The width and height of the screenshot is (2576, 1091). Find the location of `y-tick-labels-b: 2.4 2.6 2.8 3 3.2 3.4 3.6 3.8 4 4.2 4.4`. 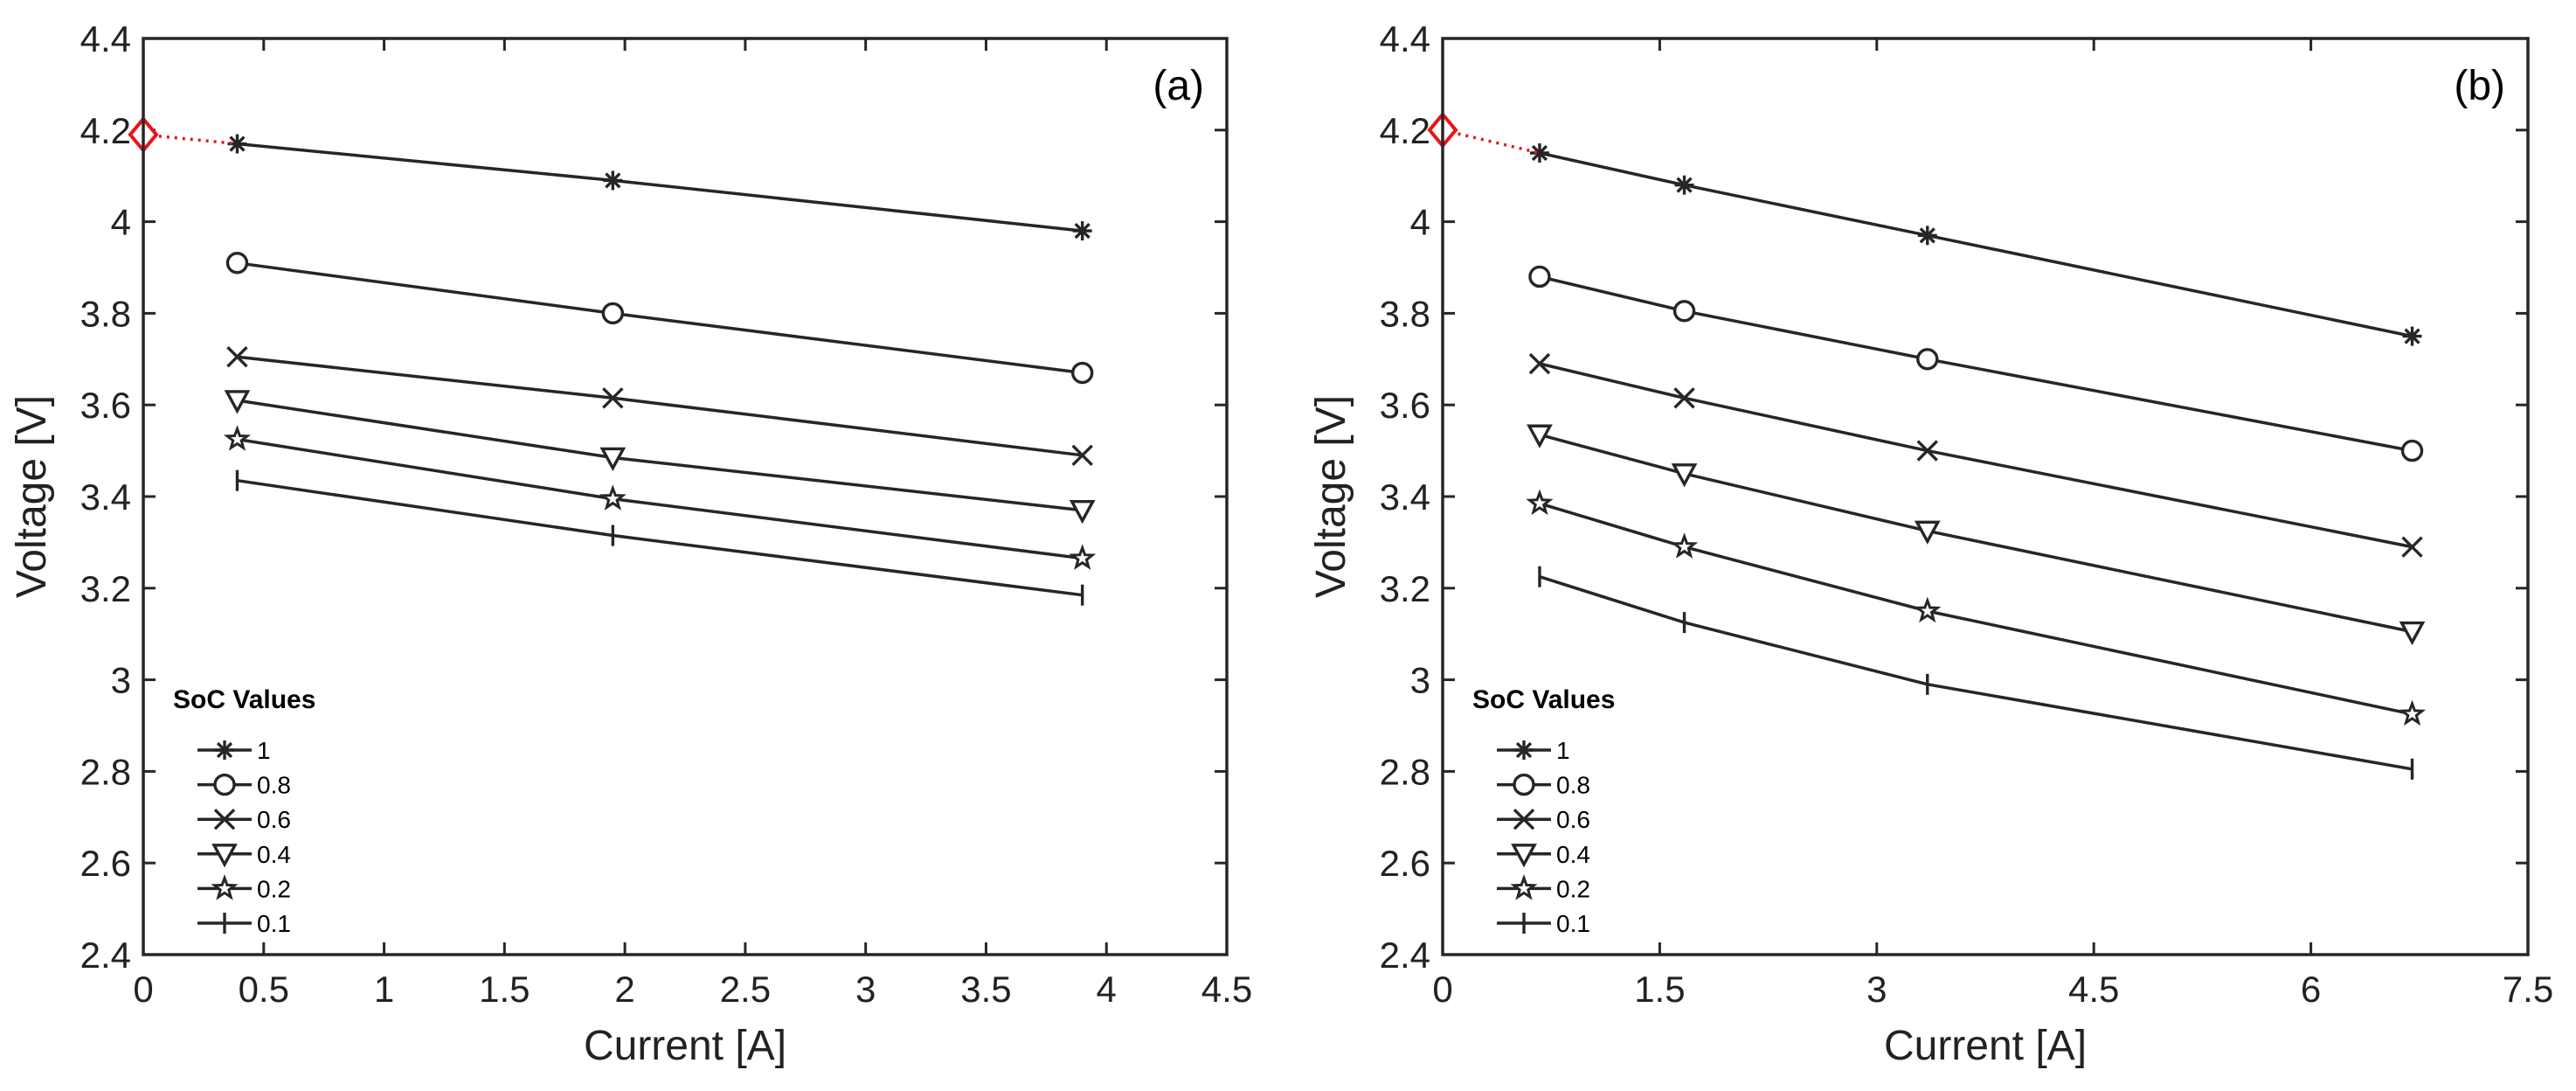

y-tick-labels-b: 2.4 2.6 2.8 3 3.2 3.4 3.6 3.8 4 4.2 4.4 is located at coordinates (1405, 497).